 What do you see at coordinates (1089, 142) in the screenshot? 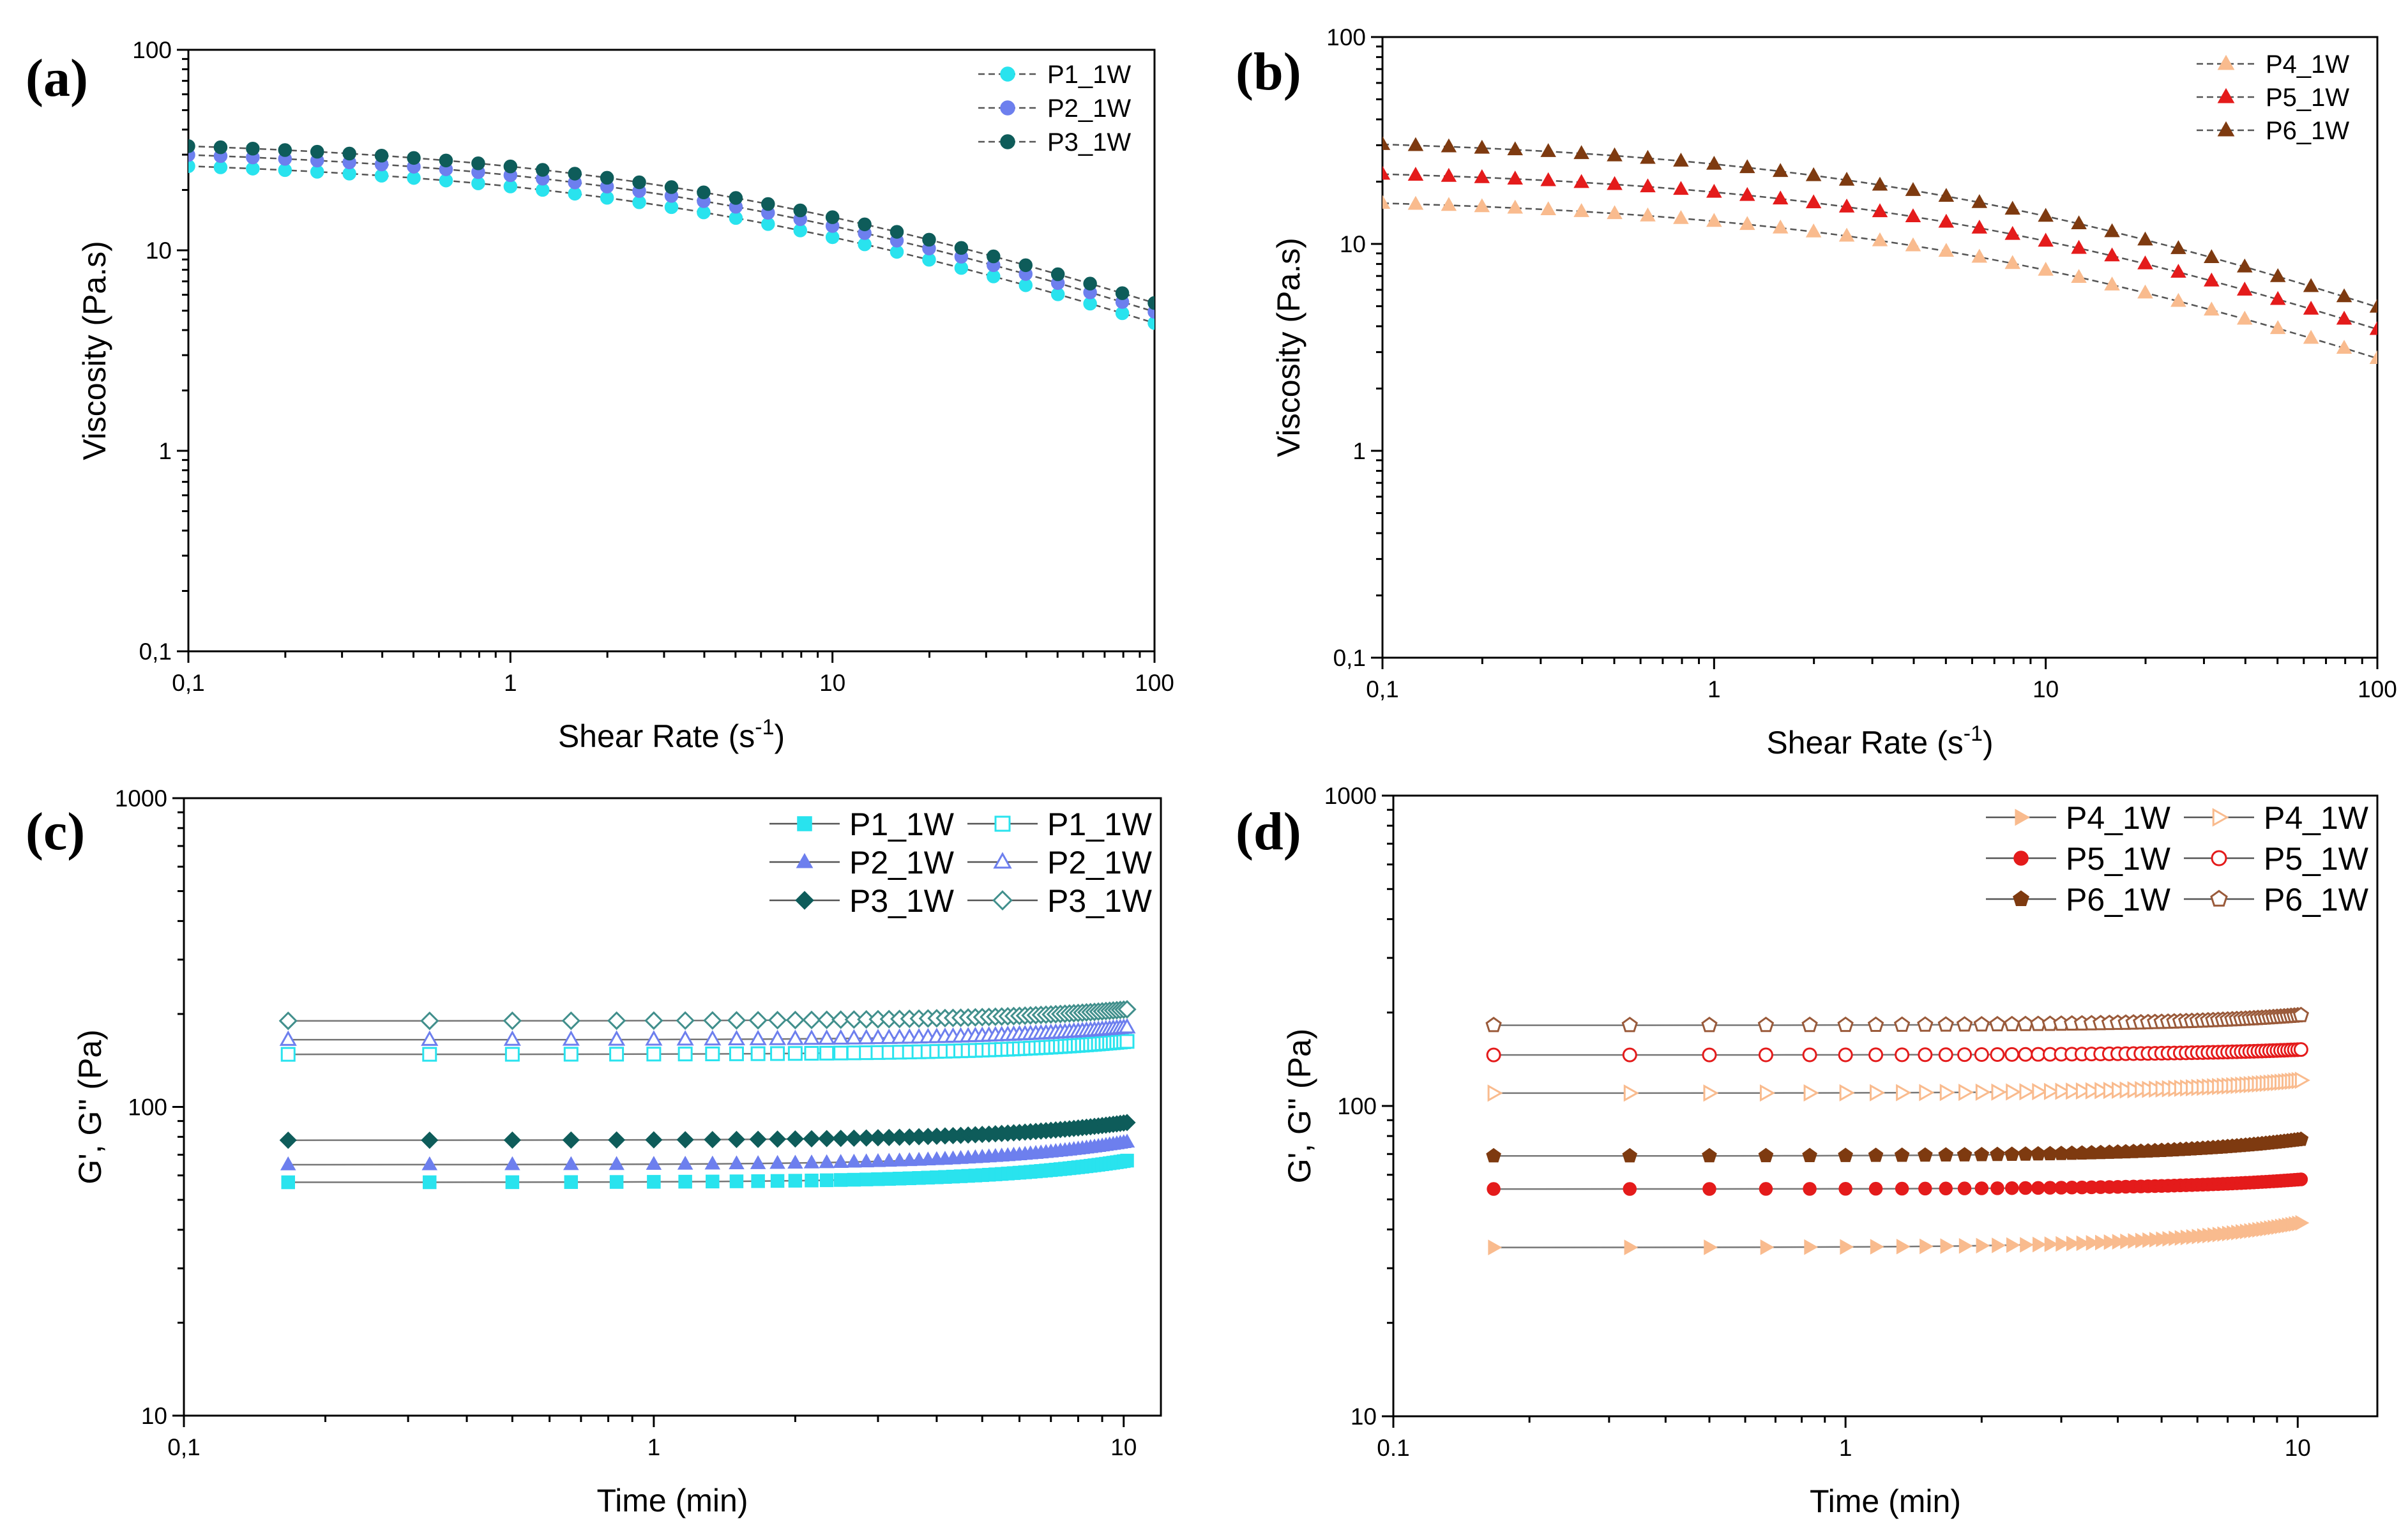
I see `legend-label: P3_1W` at bounding box center [1089, 142].